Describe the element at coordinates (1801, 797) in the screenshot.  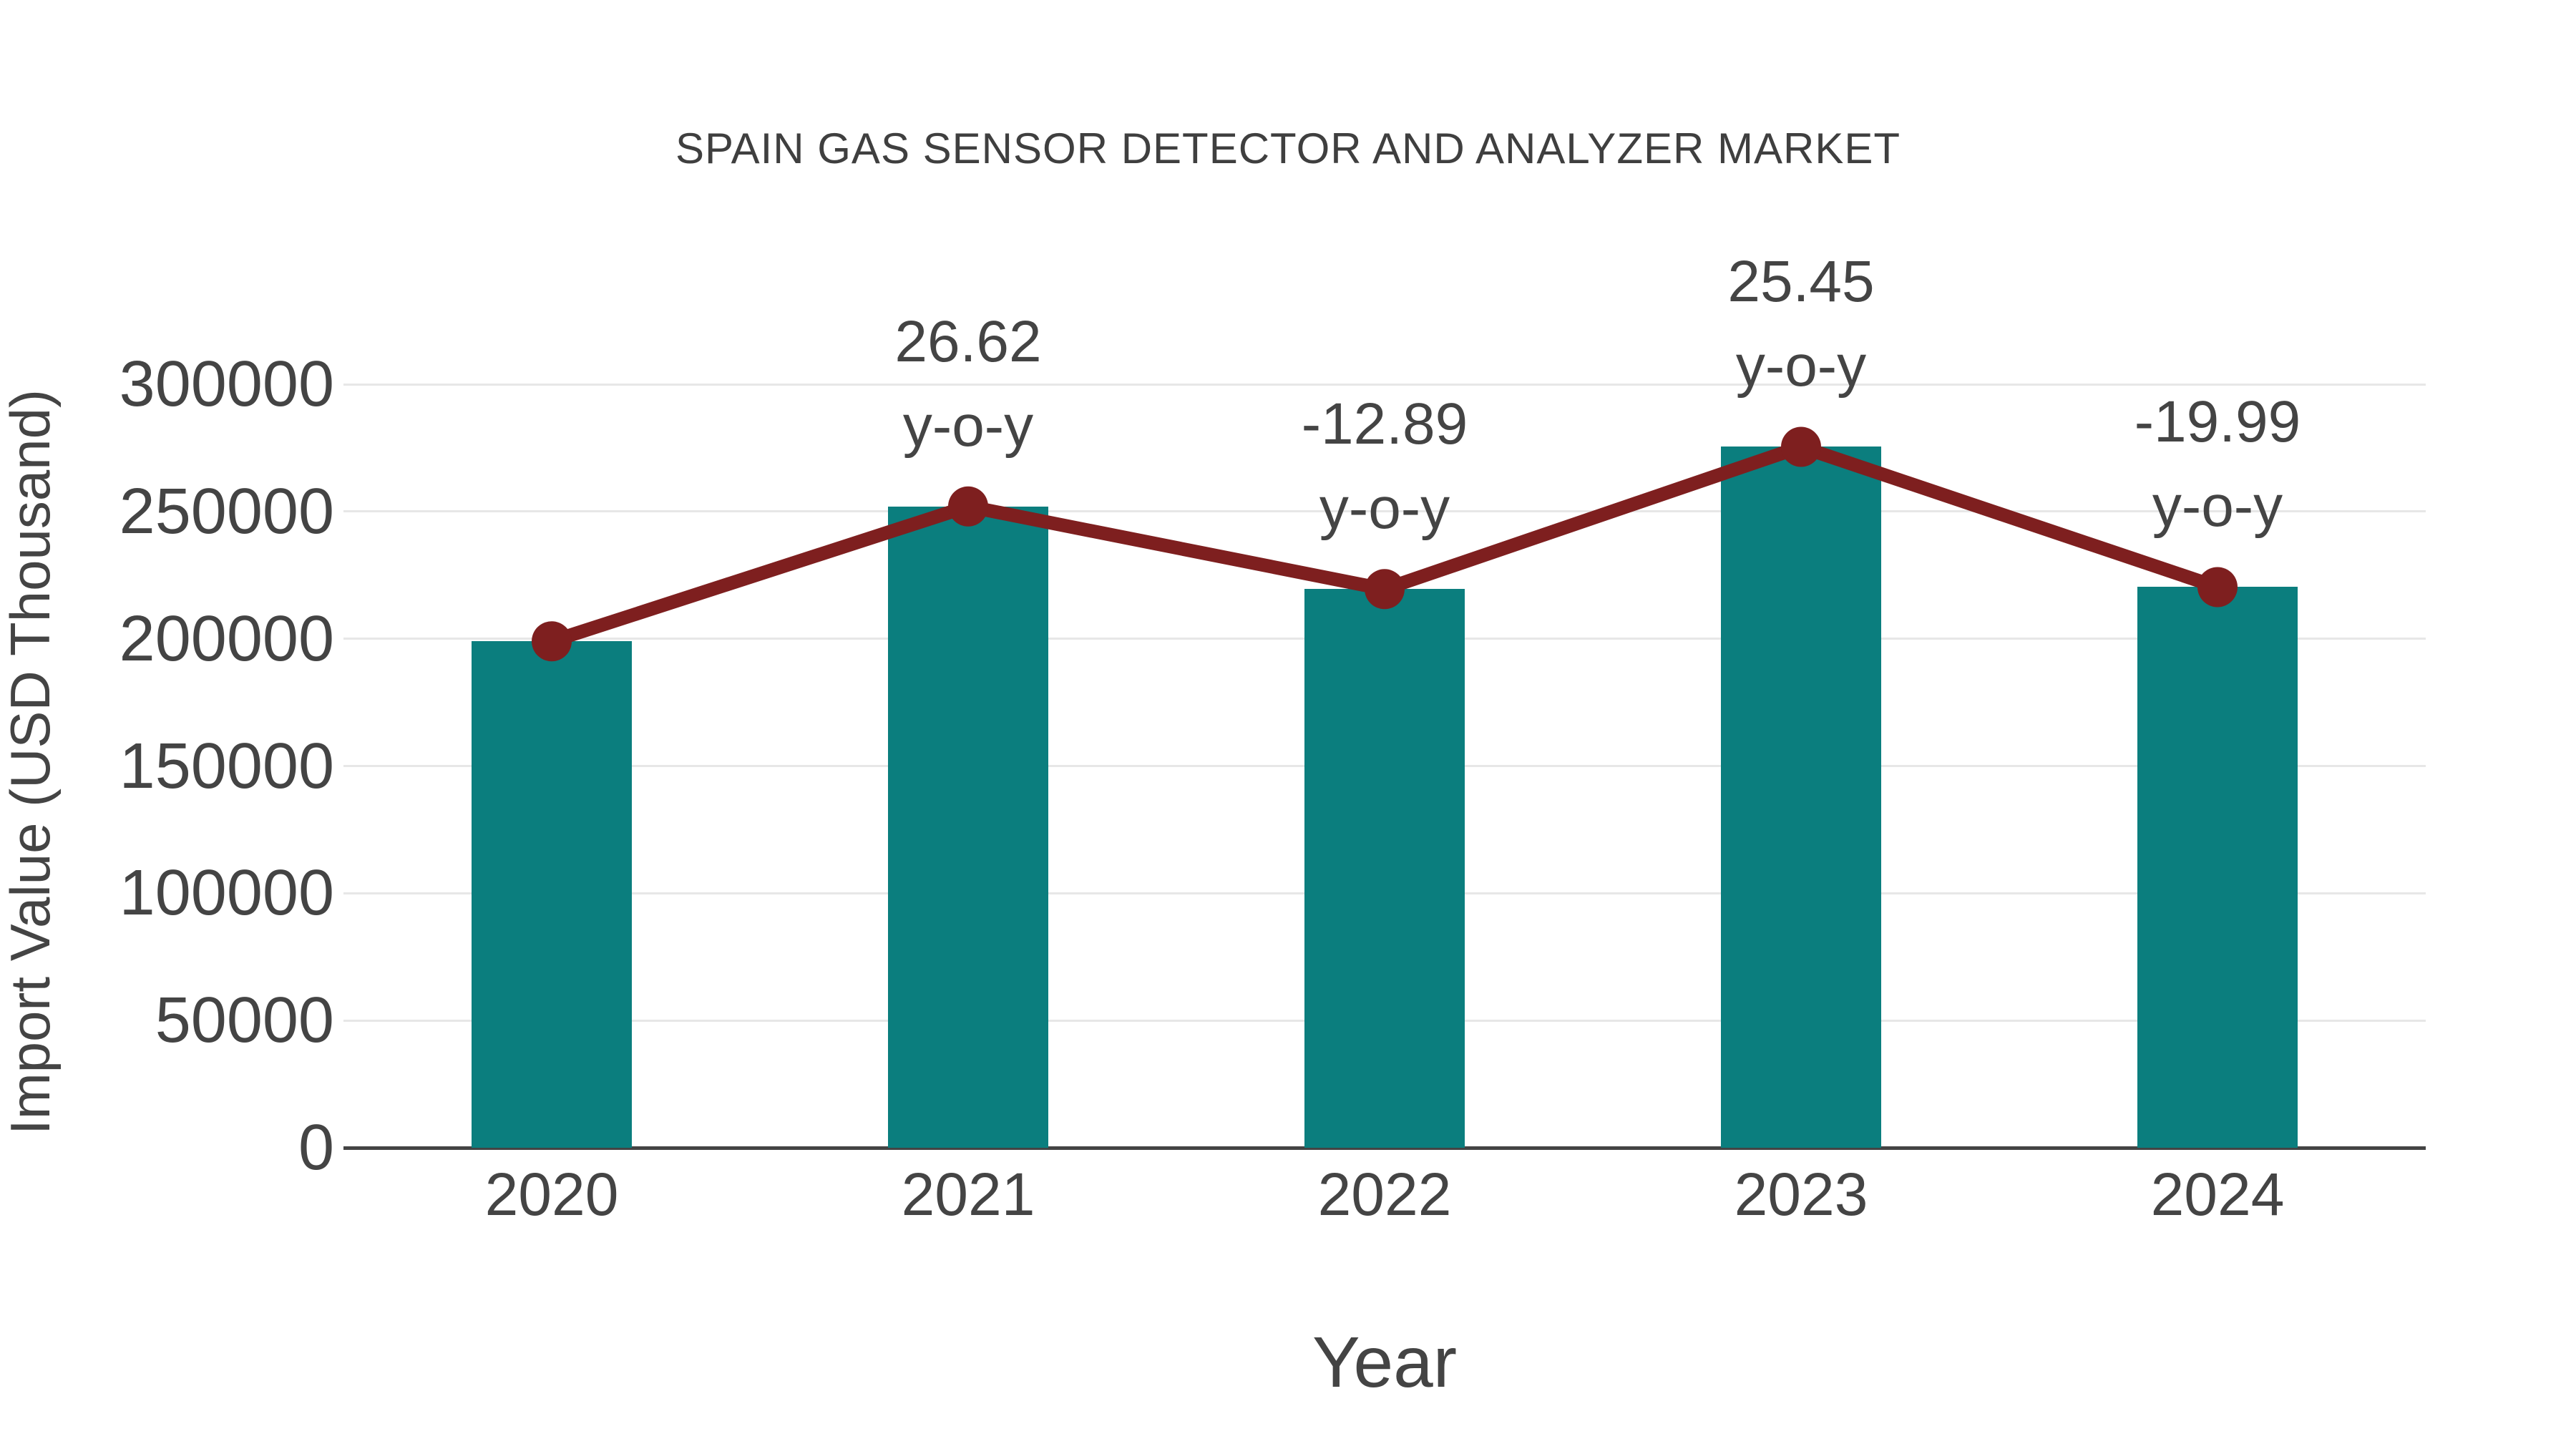
I see `bar-2023` at that location.